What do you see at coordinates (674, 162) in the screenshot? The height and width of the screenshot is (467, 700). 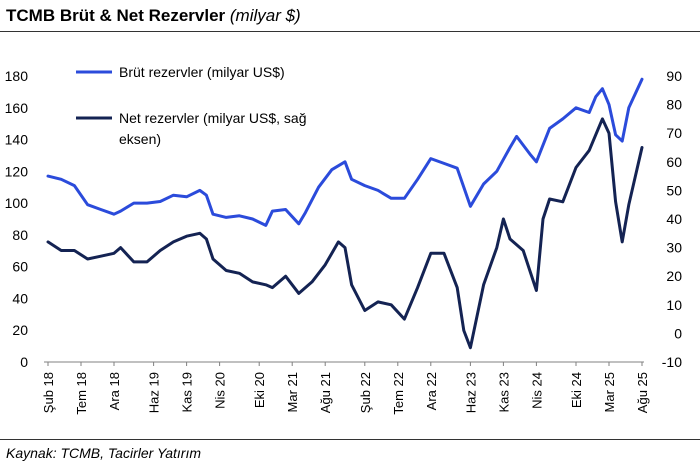 I see `y-right-tick-label: 60` at bounding box center [674, 162].